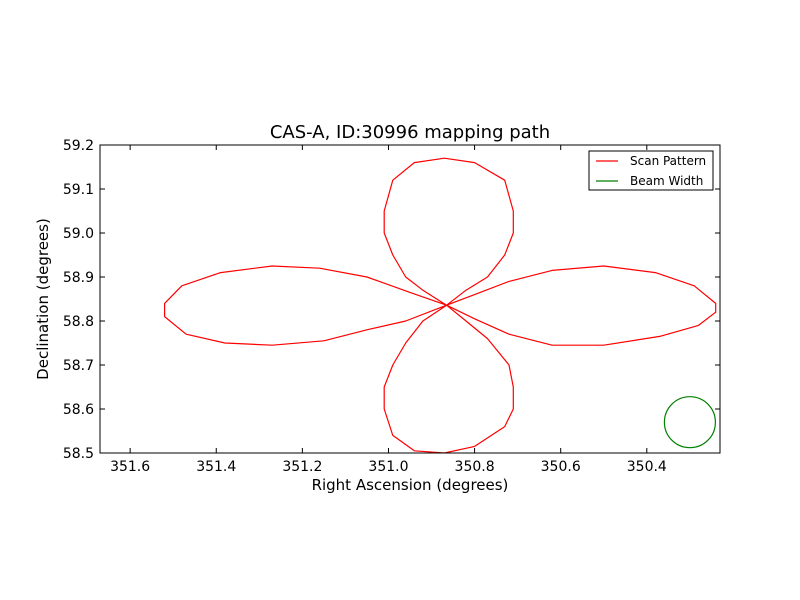 The image size is (800, 600). Describe the element at coordinates (78, 190) in the screenshot. I see `y-tick-label: 59.1` at that location.